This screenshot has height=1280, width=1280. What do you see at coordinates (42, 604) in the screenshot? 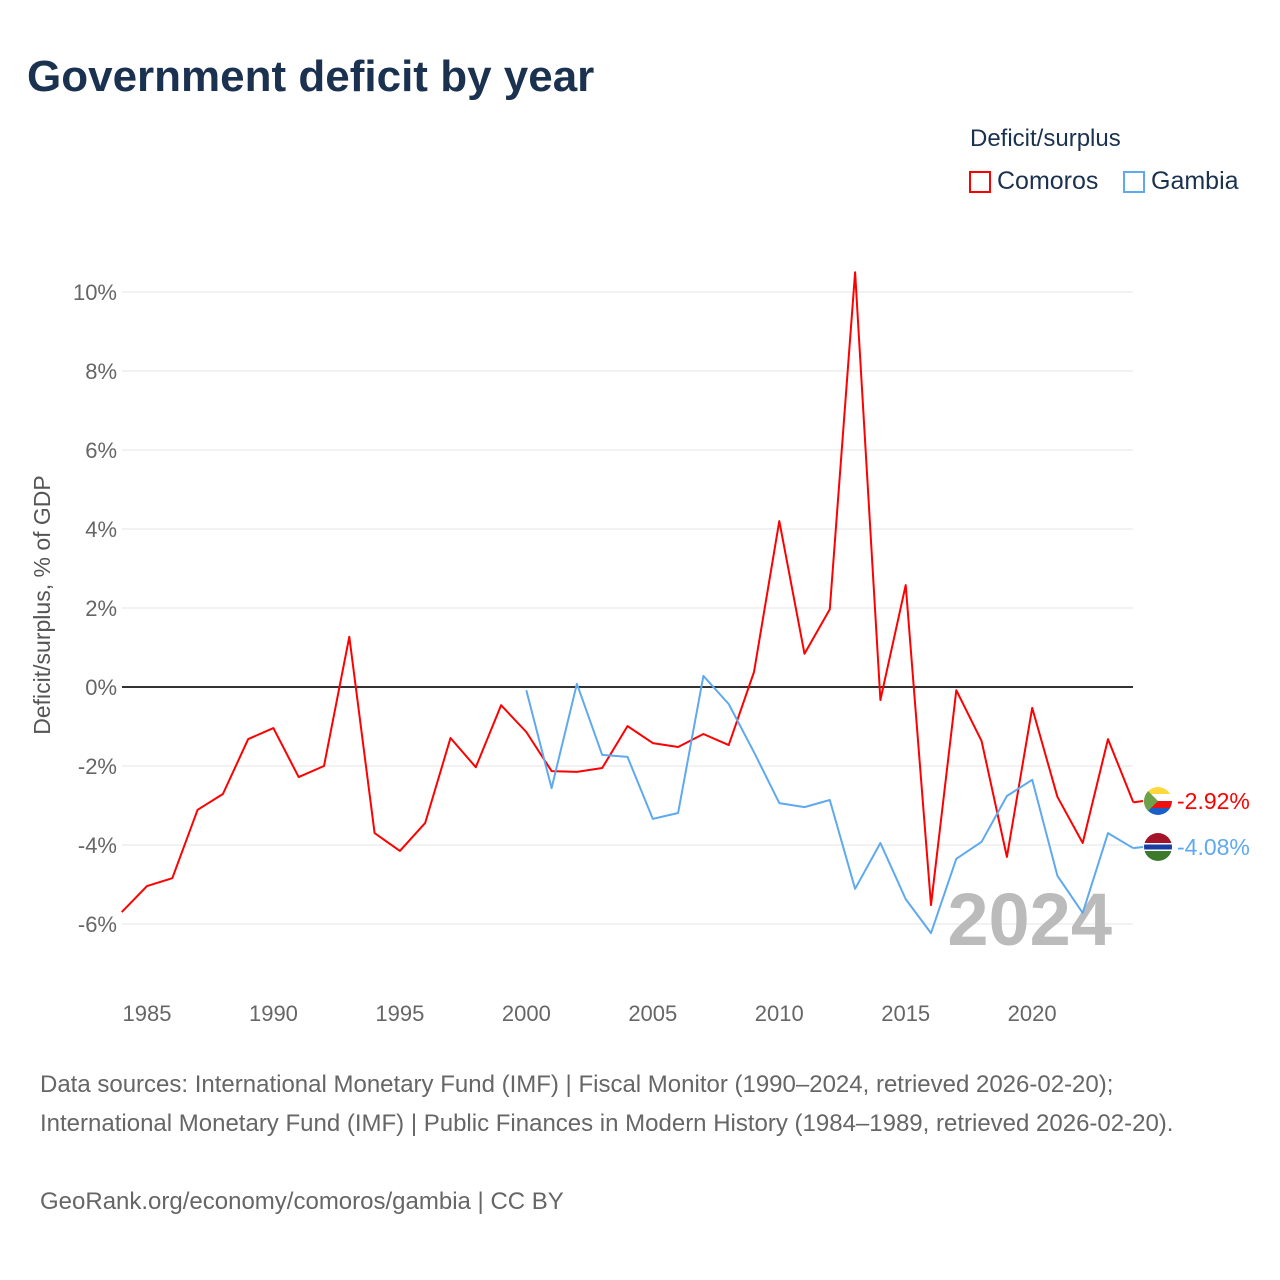
I see `y-axis-label: Deficit/surplus, % of GDP` at bounding box center [42, 604].